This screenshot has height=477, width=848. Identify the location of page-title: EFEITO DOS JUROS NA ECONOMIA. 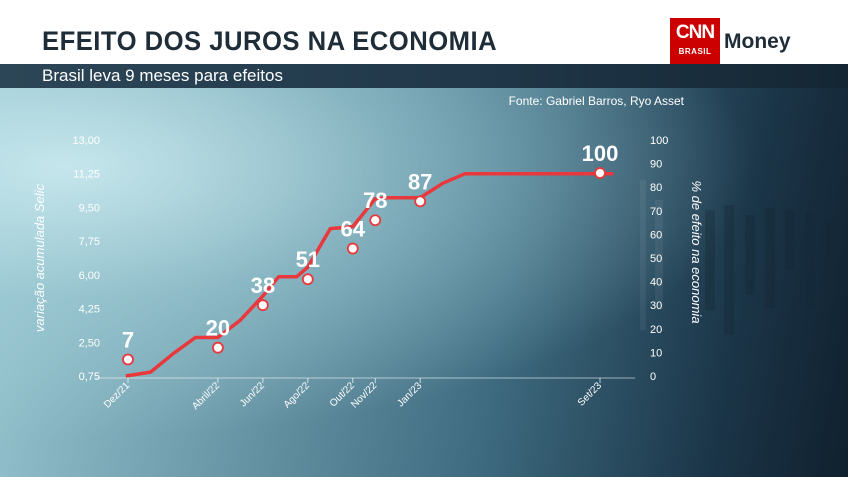
(270, 41).